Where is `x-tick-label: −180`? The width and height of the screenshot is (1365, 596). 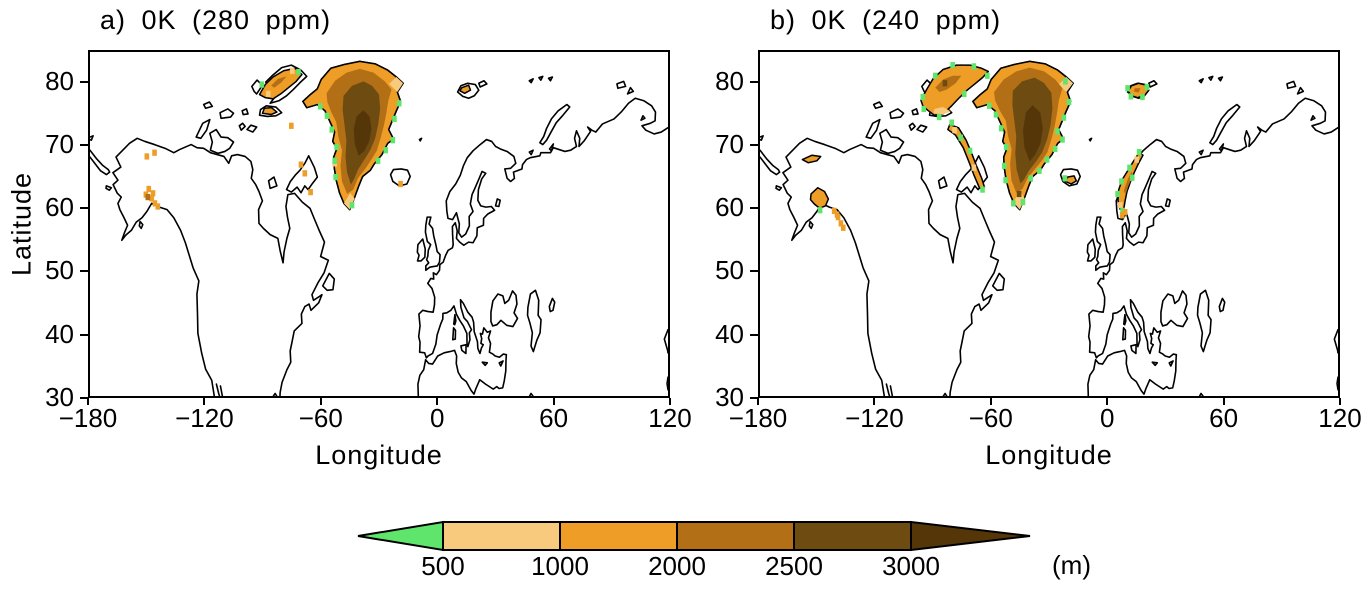 x-tick-label: −180 is located at coordinates (758, 418).